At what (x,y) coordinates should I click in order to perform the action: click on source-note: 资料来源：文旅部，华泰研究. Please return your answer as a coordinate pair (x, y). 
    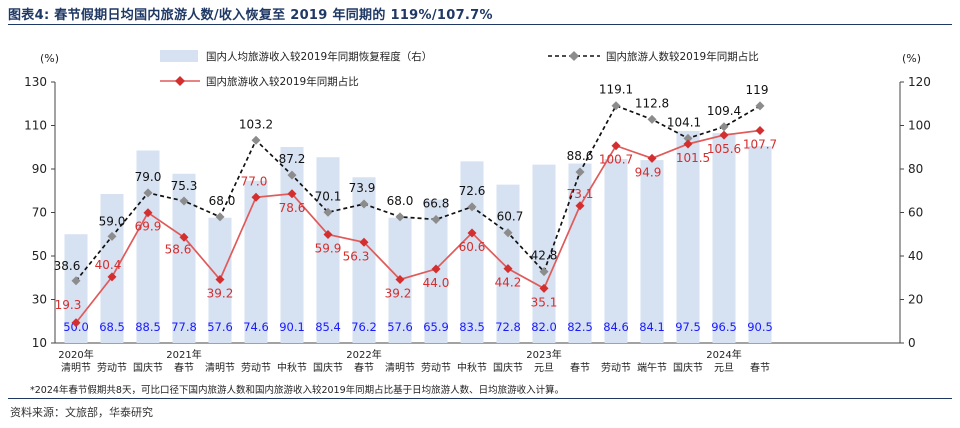
    Looking at the image, I should click on (81, 412).